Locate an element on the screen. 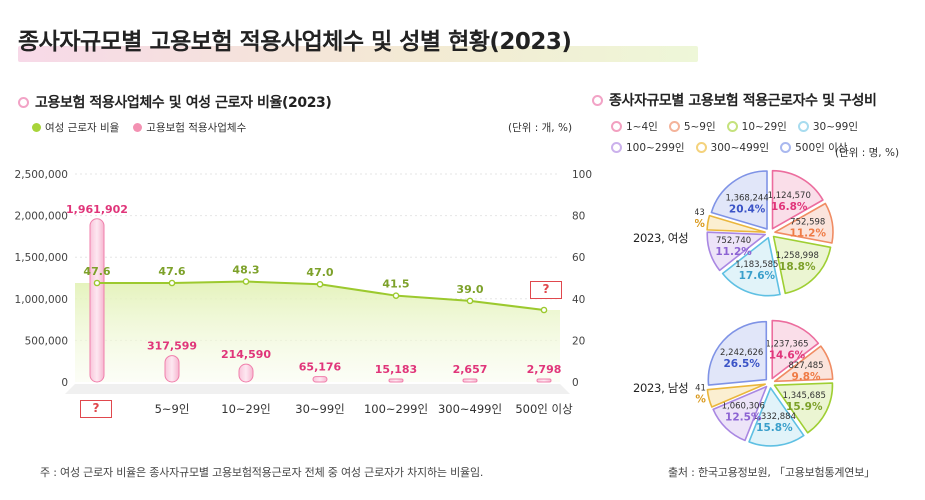  pie-label-male: 2023, 남성 is located at coordinates (661, 388).